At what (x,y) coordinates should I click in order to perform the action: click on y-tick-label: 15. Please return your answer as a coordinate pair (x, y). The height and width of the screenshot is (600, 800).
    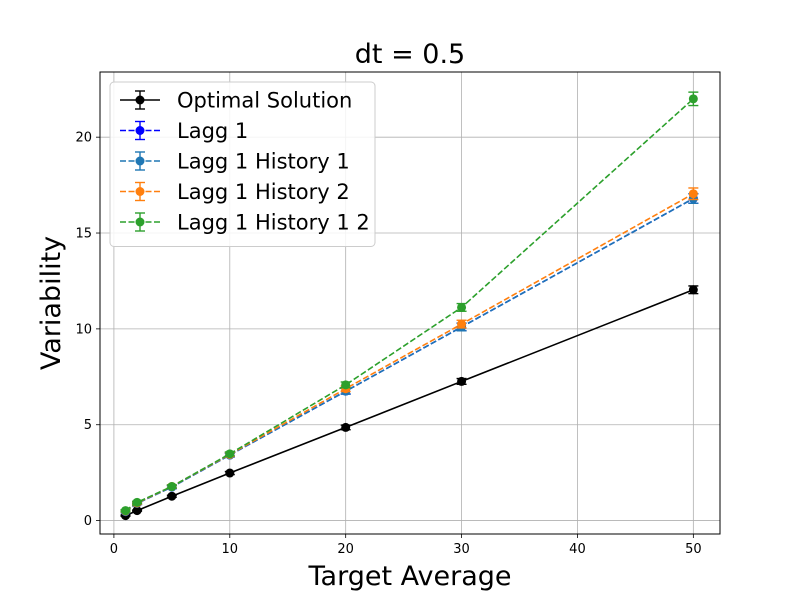
    Looking at the image, I should click on (83, 234).